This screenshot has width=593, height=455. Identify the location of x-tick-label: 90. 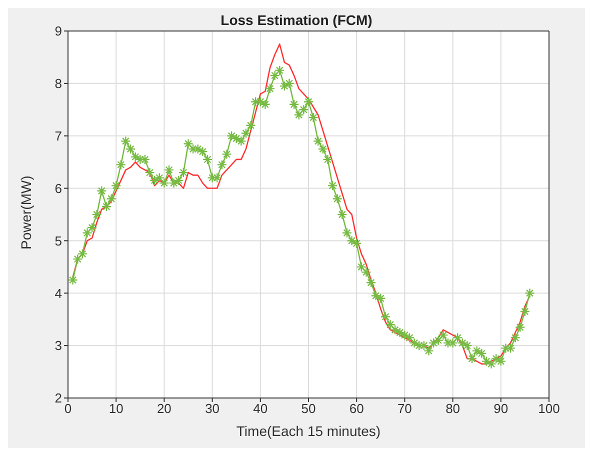
(501, 408).